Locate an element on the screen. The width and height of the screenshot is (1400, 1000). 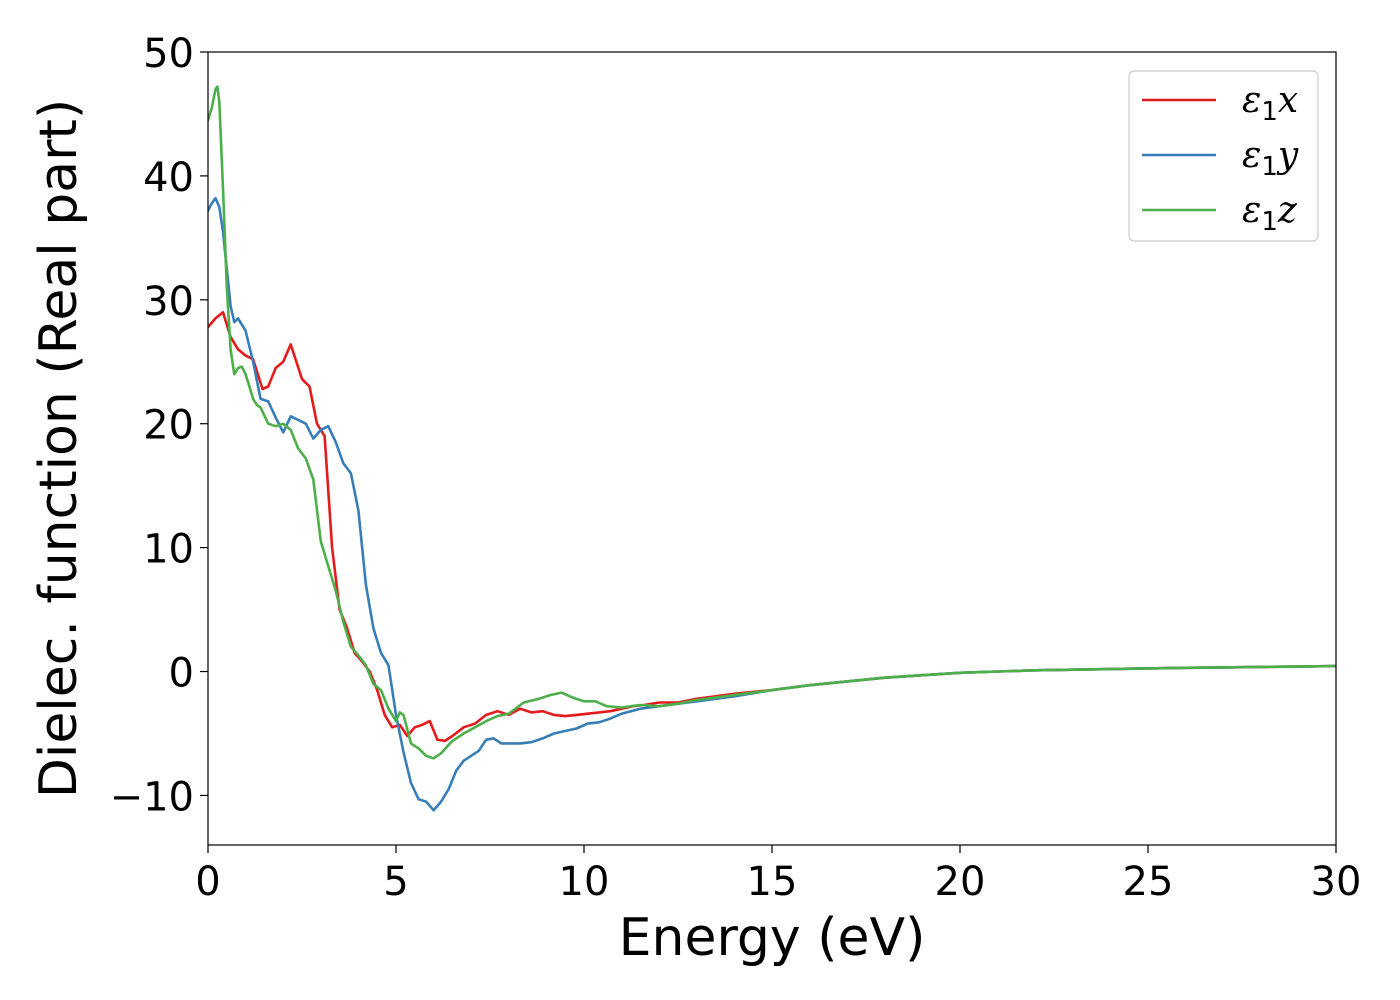
y-tick-label: 40 is located at coordinates (168, 178).